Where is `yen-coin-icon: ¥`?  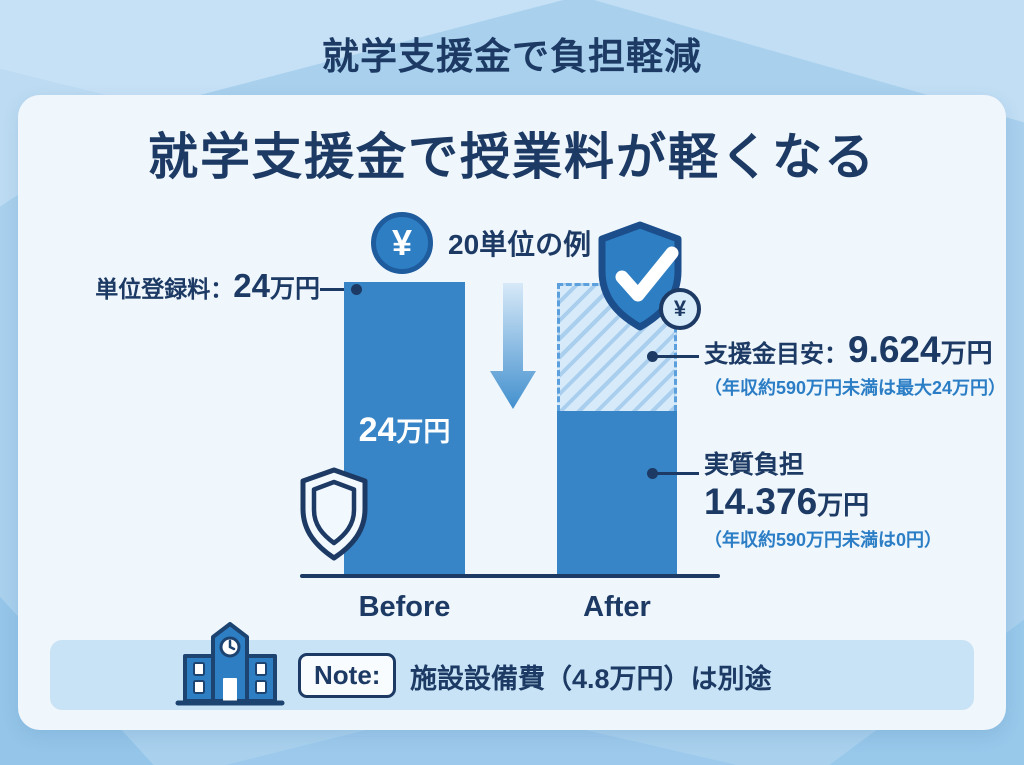 yen-coin-icon: ¥ is located at coordinates (402, 243).